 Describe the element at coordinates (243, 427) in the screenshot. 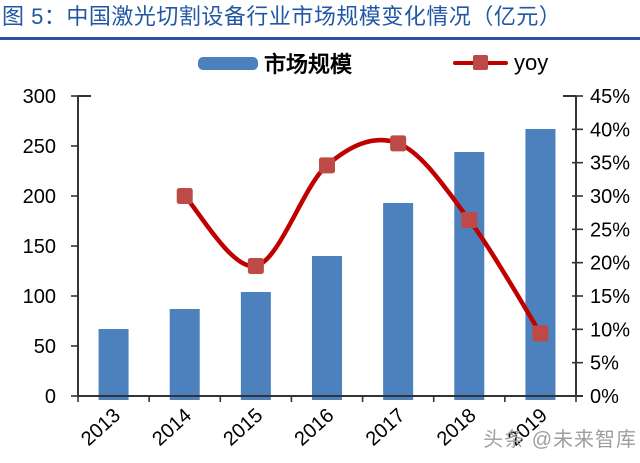

I see `x-axis-label-2015: 2015` at that location.